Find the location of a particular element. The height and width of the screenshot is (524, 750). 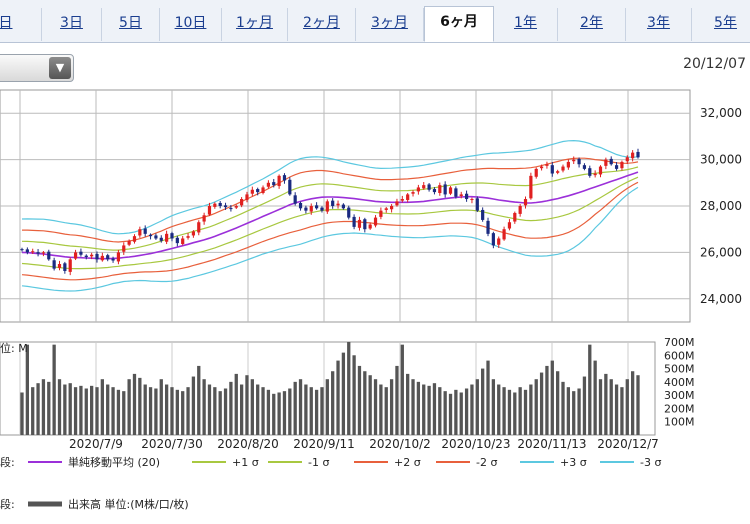

date-xtick-0: 2020/7/9 is located at coordinates (96, 444).